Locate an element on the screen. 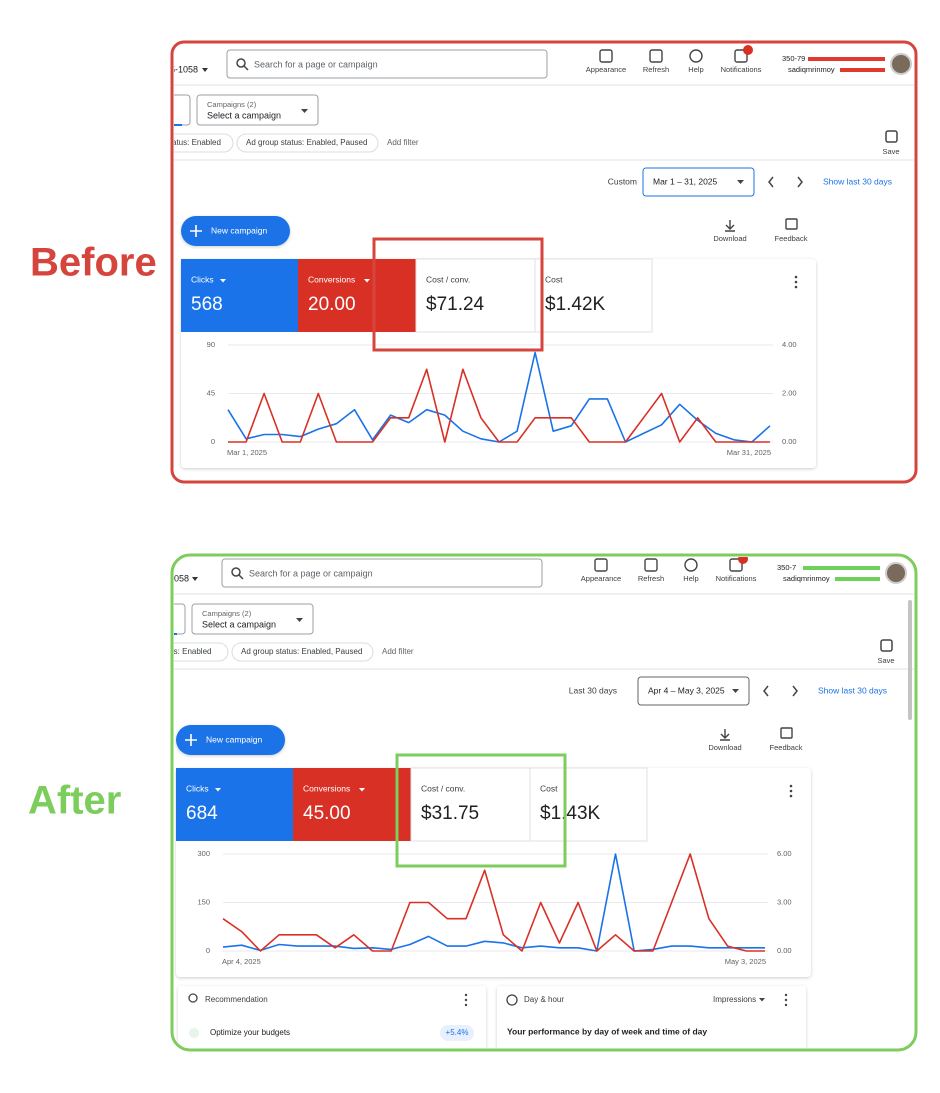  before-highlight is located at coordinates (458, 294).